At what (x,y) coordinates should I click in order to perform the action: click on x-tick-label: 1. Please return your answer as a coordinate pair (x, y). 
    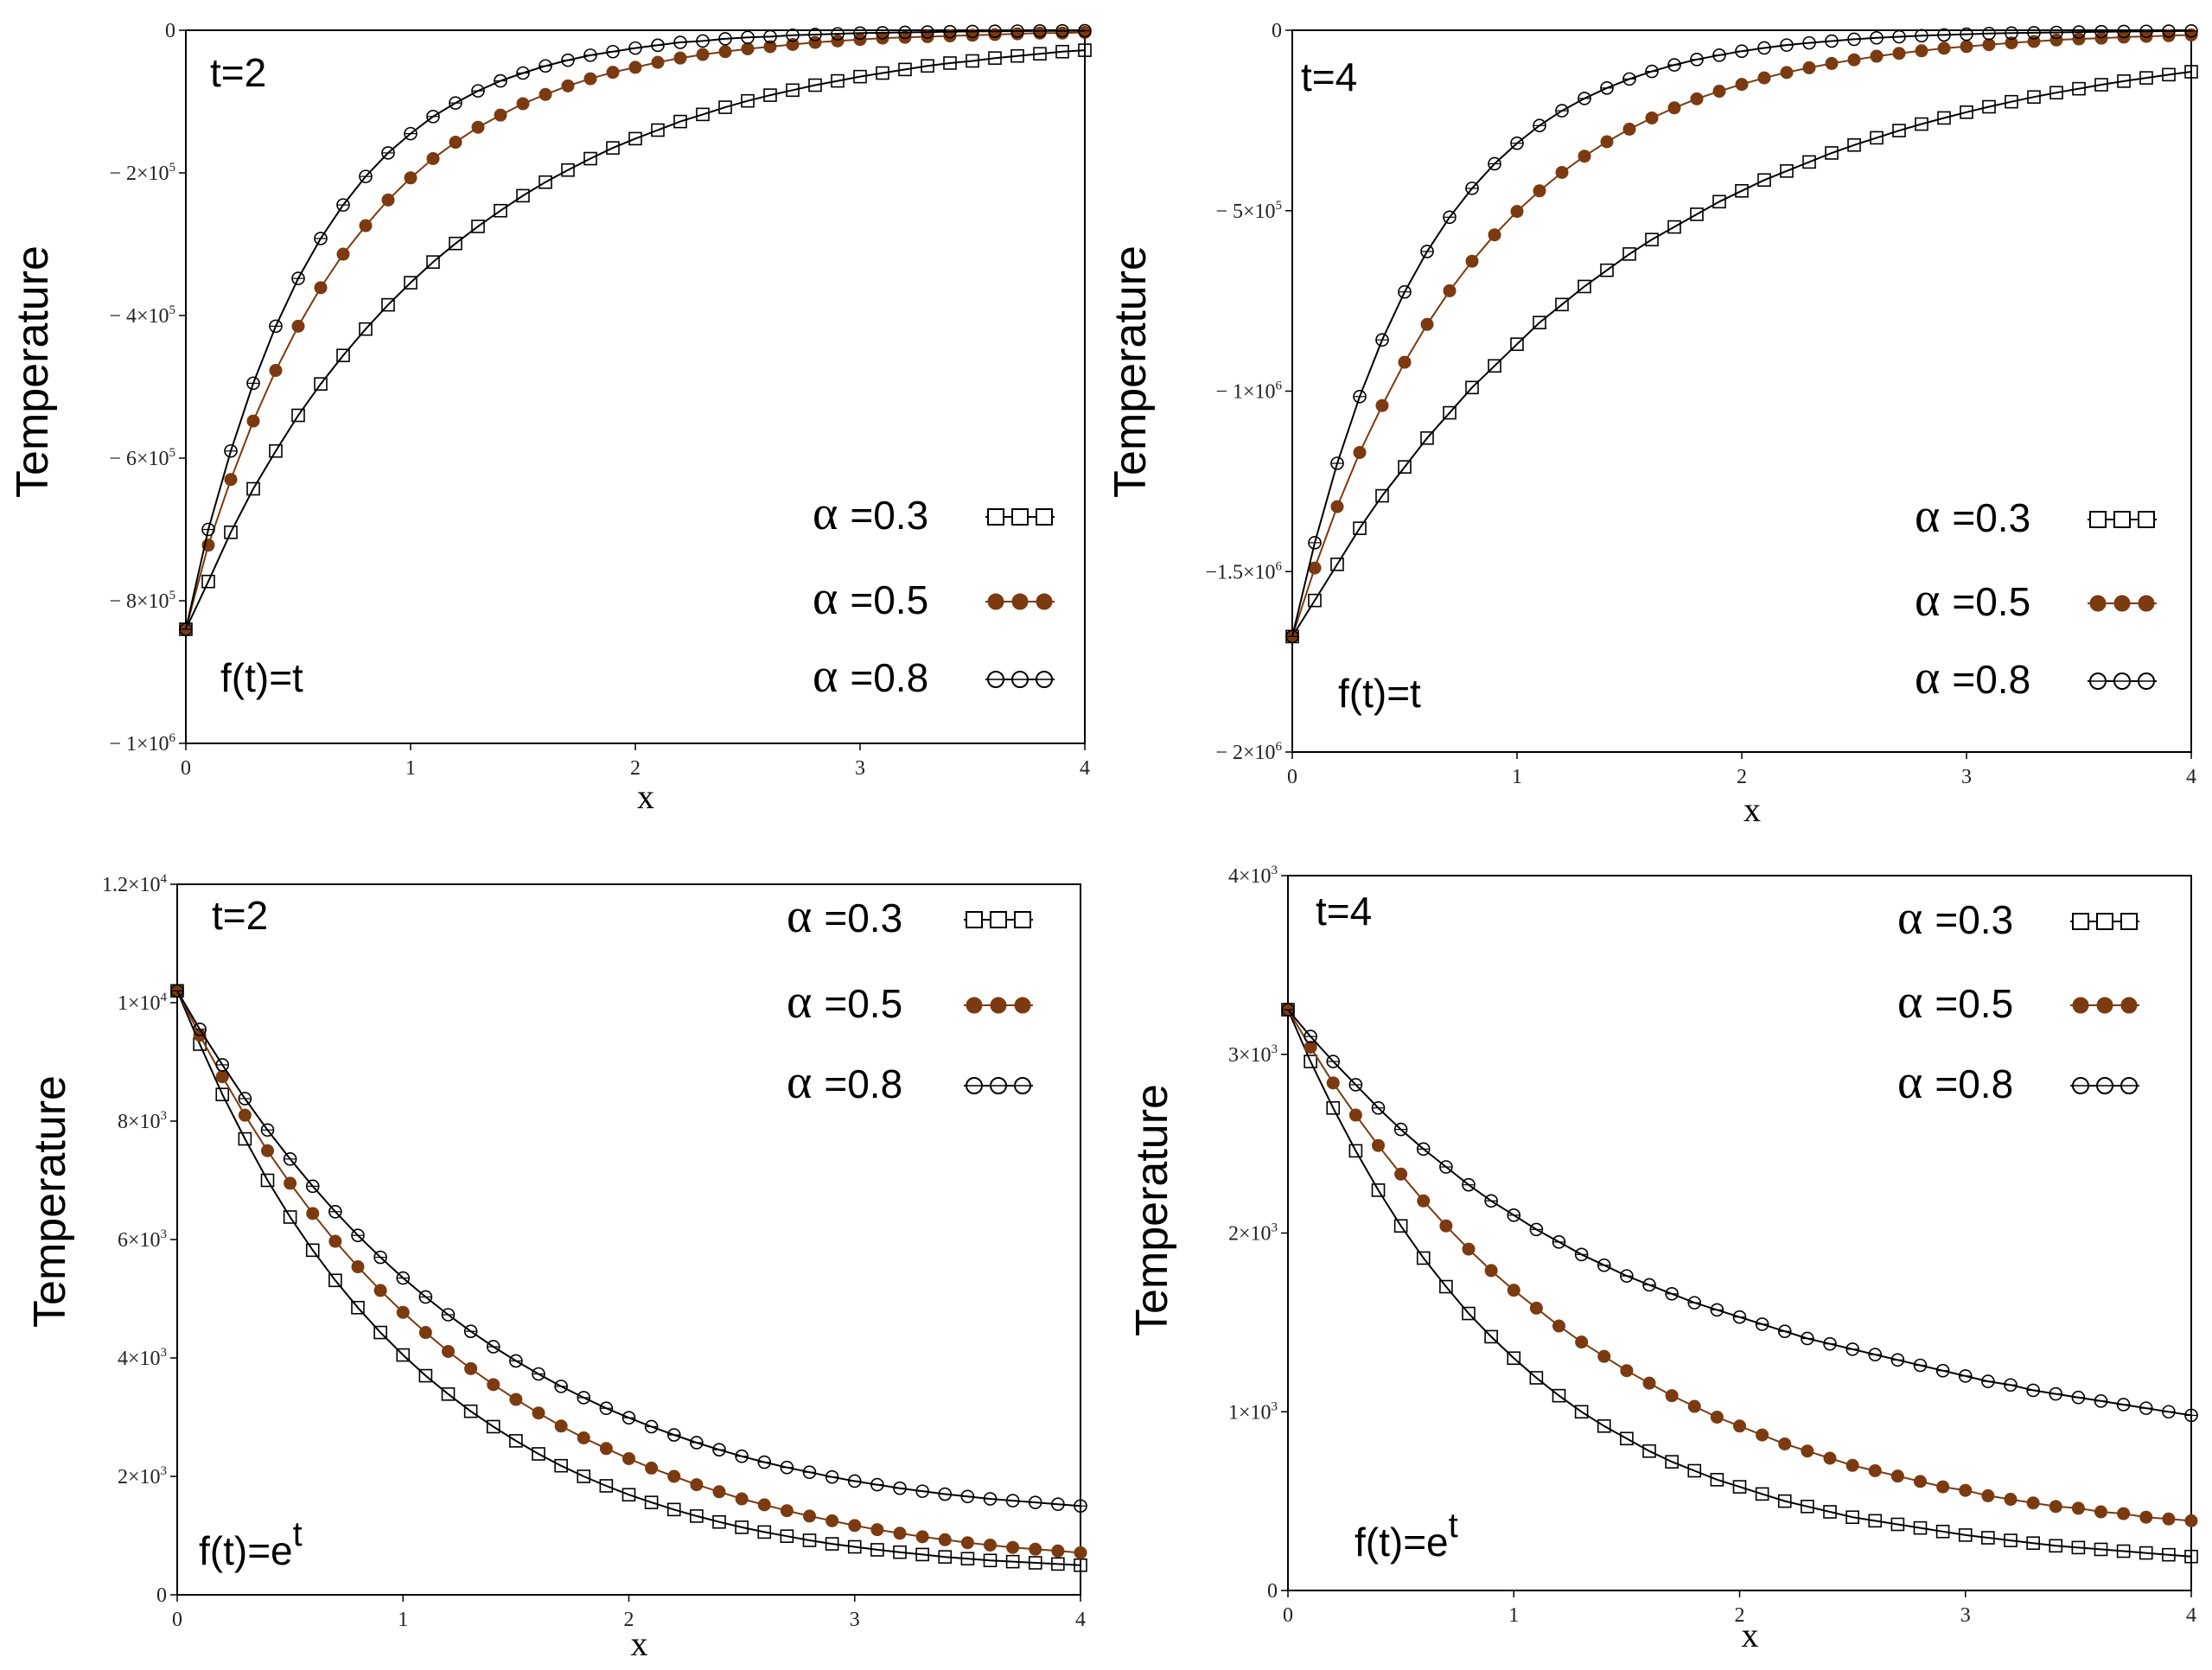
    Looking at the image, I should click on (1517, 777).